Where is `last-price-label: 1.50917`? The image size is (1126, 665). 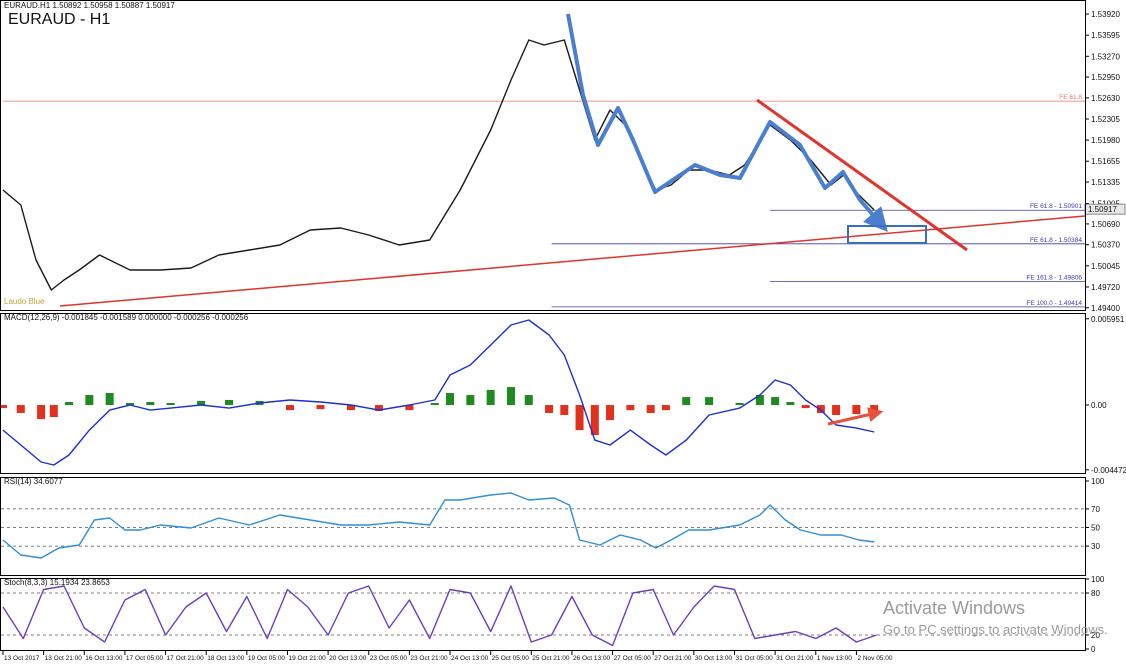 last-price-label: 1.50917 is located at coordinates (1102, 209).